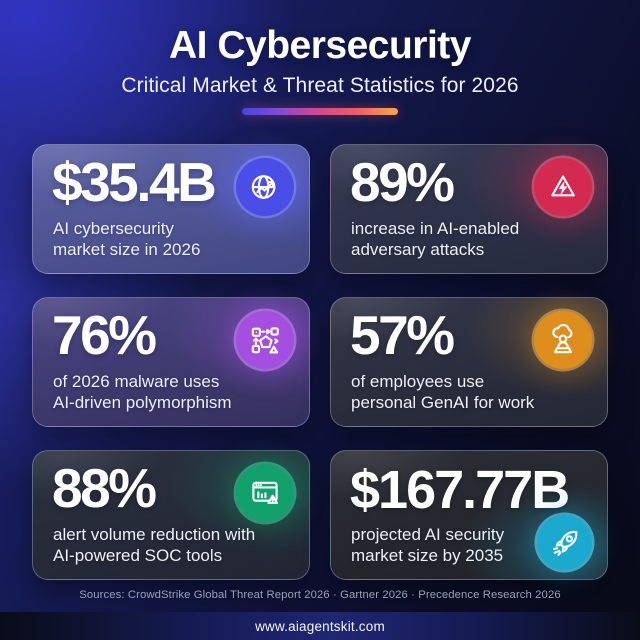 The width and height of the screenshot is (640, 640). Describe the element at coordinates (265, 187) in the screenshot. I see `globe-trend-icon` at that location.